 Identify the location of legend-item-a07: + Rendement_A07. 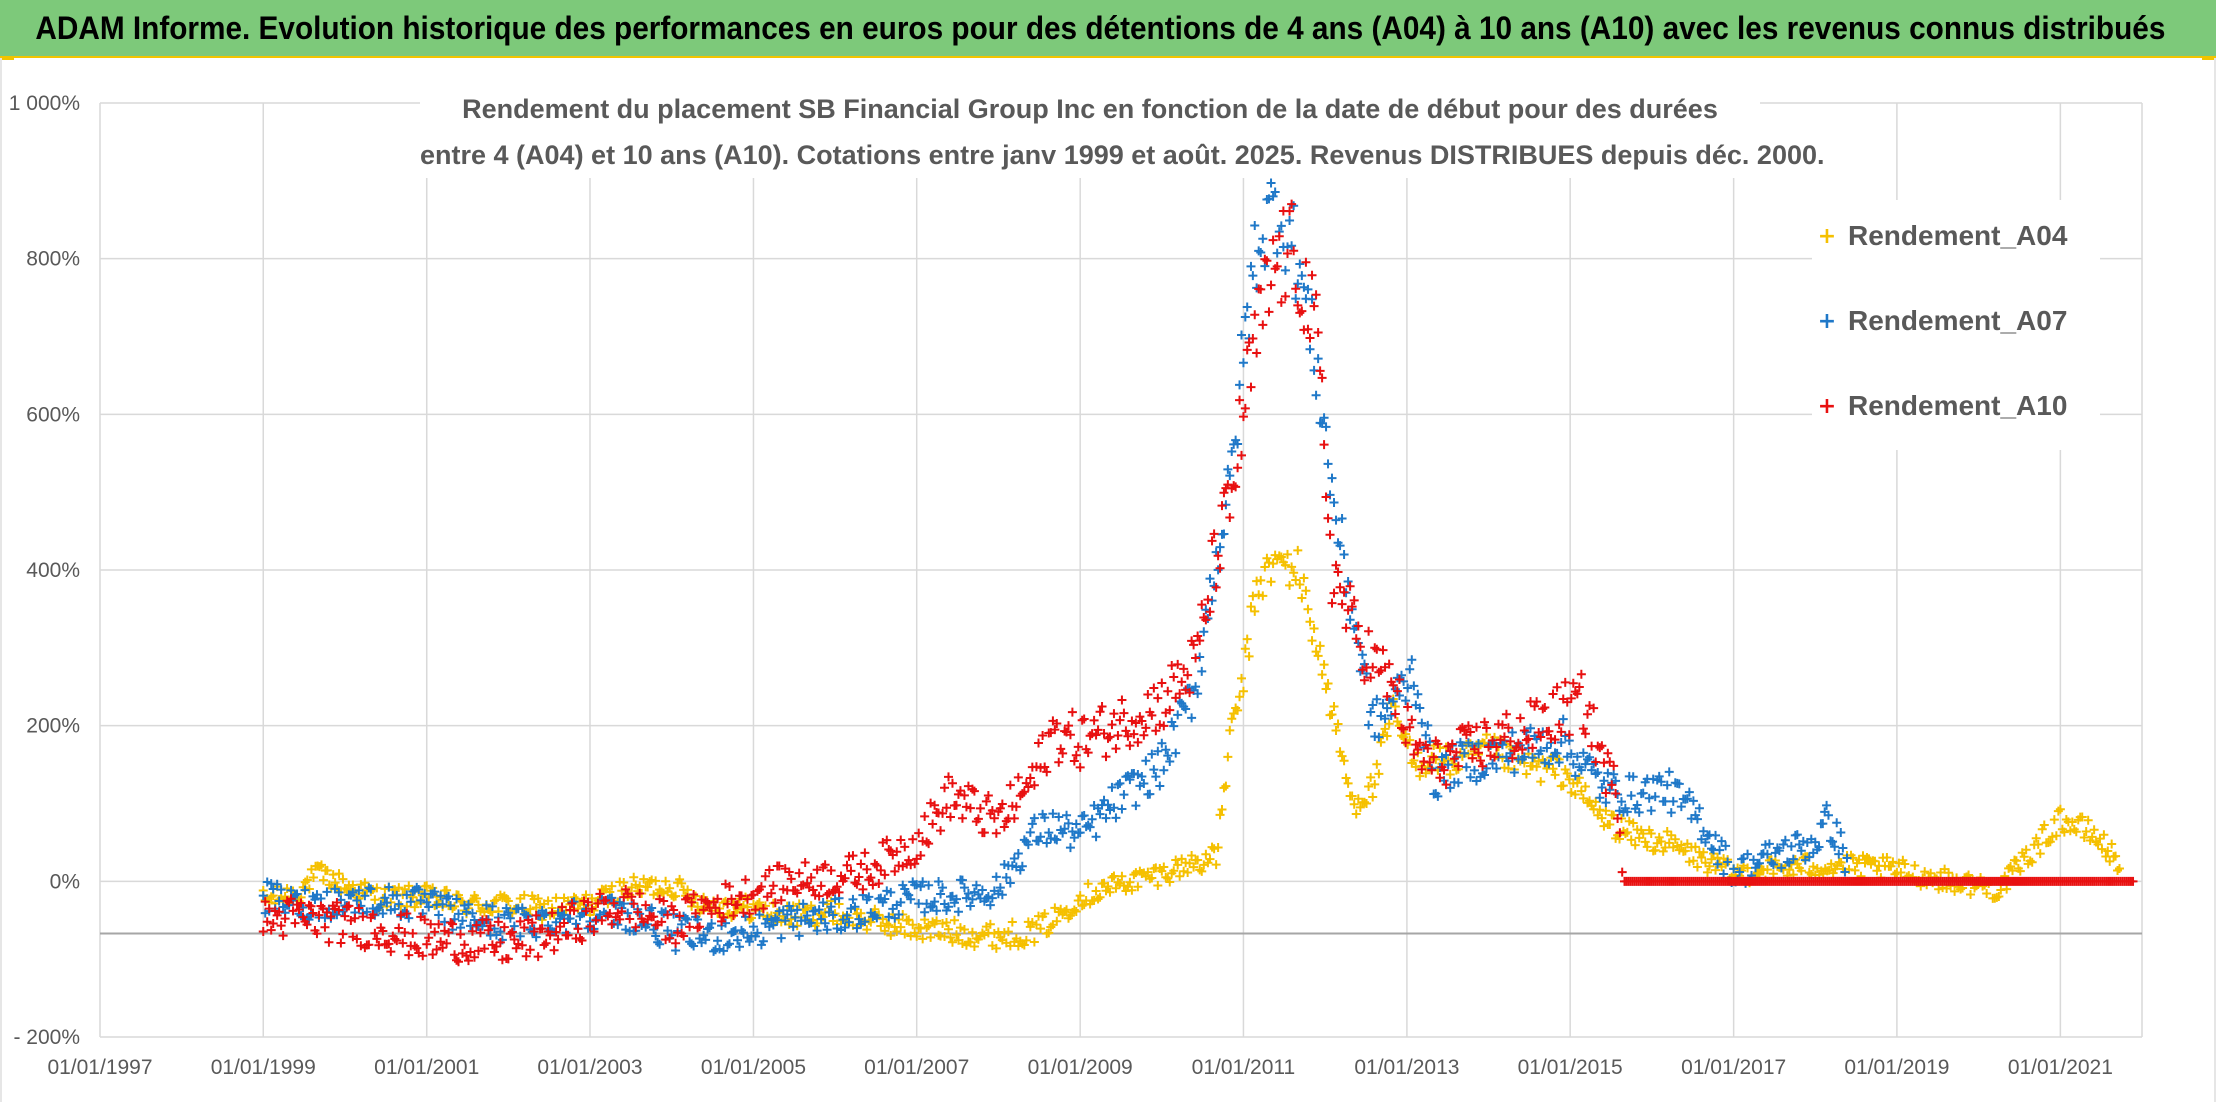
(1940, 321).